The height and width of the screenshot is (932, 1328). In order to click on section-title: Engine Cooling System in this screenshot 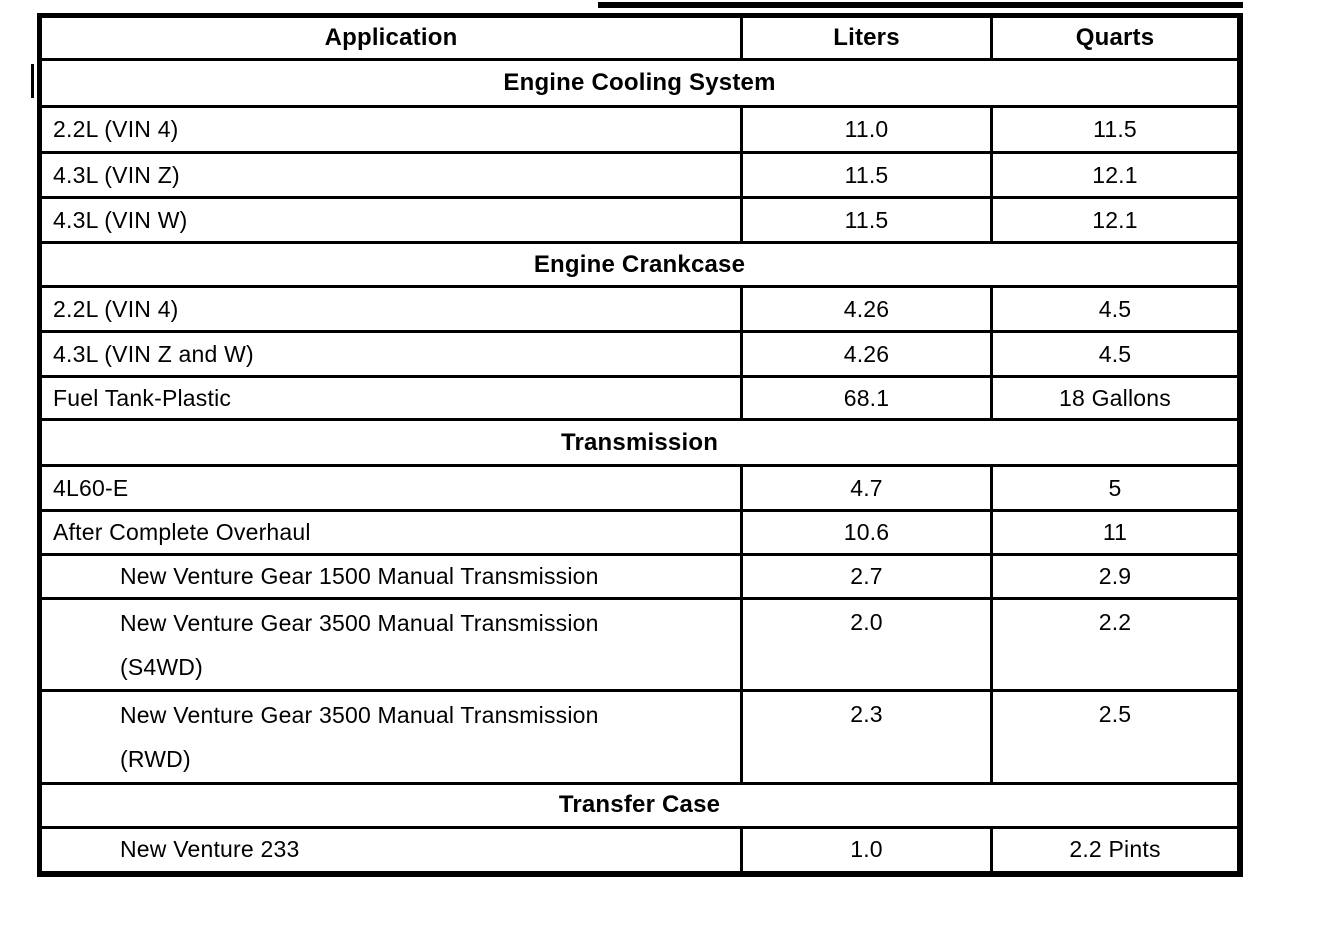, I will do `click(639, 82)`.